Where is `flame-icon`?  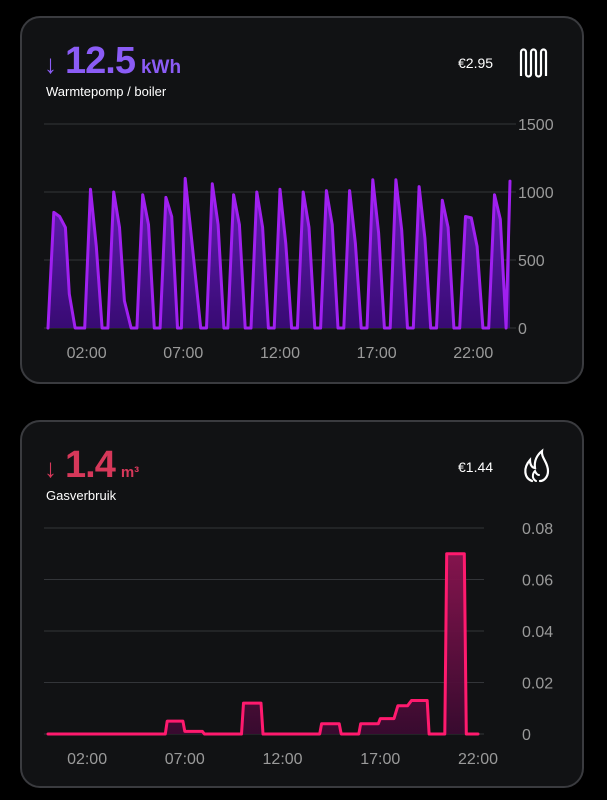
flame-icon is located at coordinates (537, 466).